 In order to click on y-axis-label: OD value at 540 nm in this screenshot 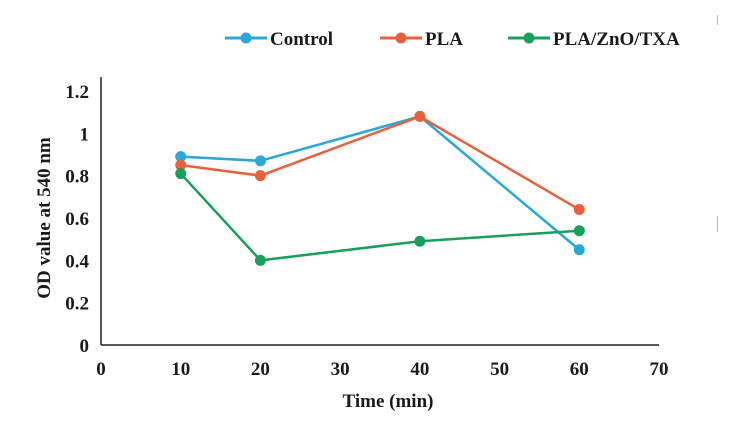, I will do `click(44, 218)`.